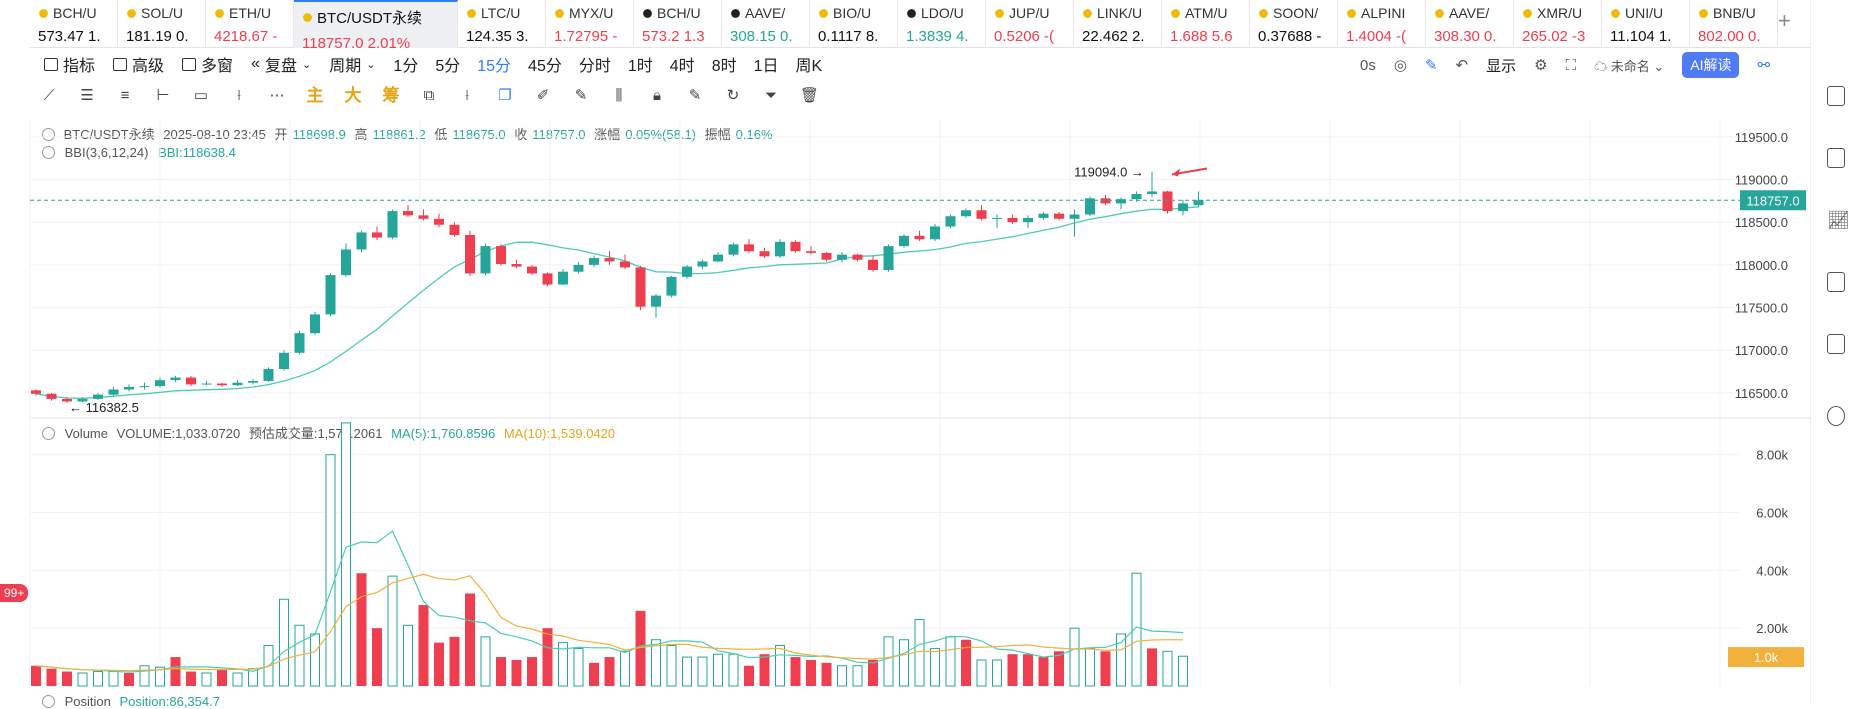  Describe the element at coordinates (1646, 24) in the screenshot. I see `symbol-tab: UNI/U 11.104 1.` at that location.